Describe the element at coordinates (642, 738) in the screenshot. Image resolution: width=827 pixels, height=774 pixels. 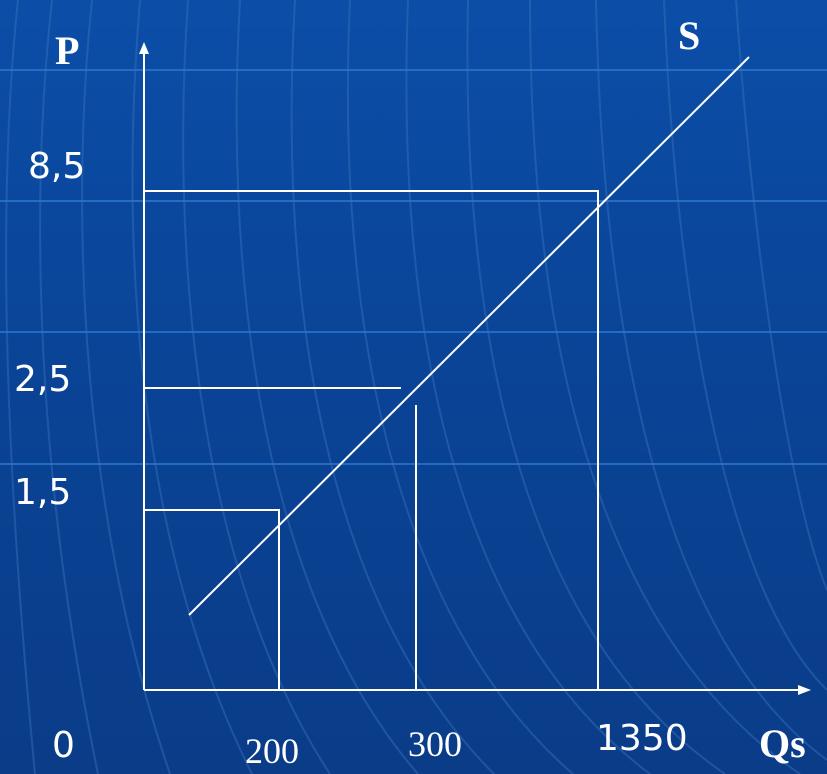
I see `x-tick-label-1350: 1350` at that location.